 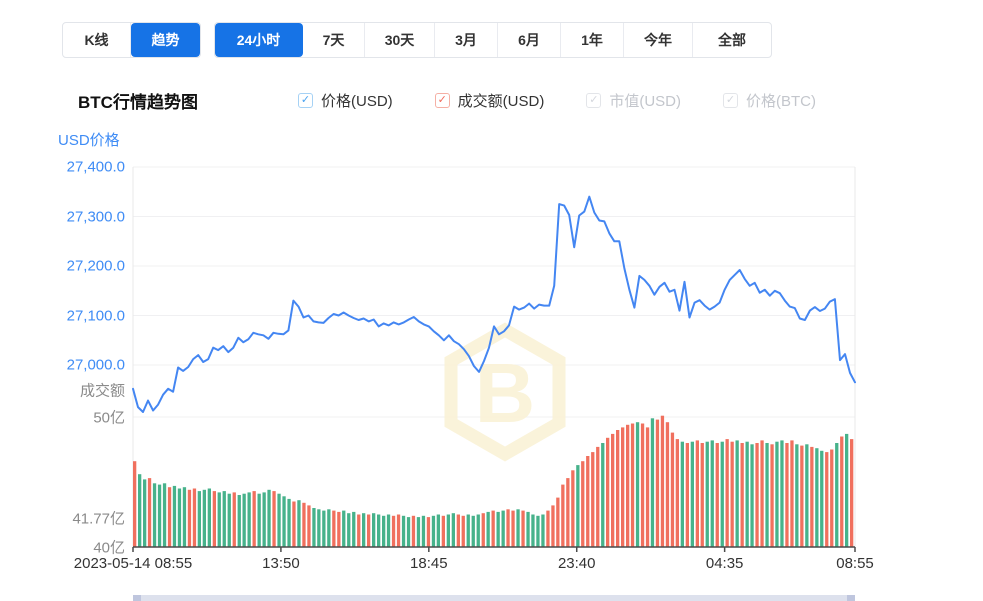 I want to click on time-tick-label: 18:45, so click(x=429, y=563).